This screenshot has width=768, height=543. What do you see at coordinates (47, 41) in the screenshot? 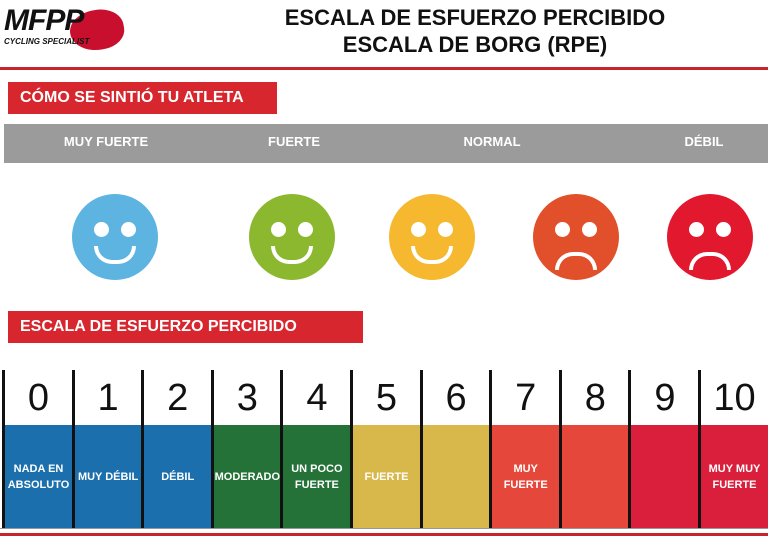
I see `logo-subtitle: CYCLING SPECIALIST` at bounding box center [47, 41].